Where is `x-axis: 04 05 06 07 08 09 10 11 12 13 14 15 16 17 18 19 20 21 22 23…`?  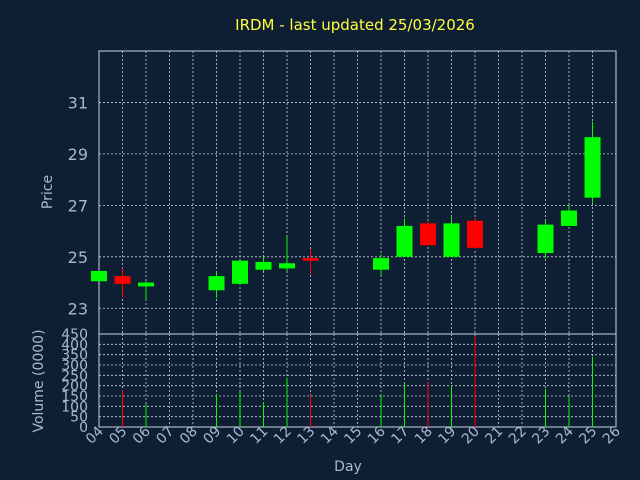
x-axis: 04 05 06 07 08 09 10 11 12 13 14 15 16 17 18 19 20 21 22 23… is located at coordinates (353, 435).